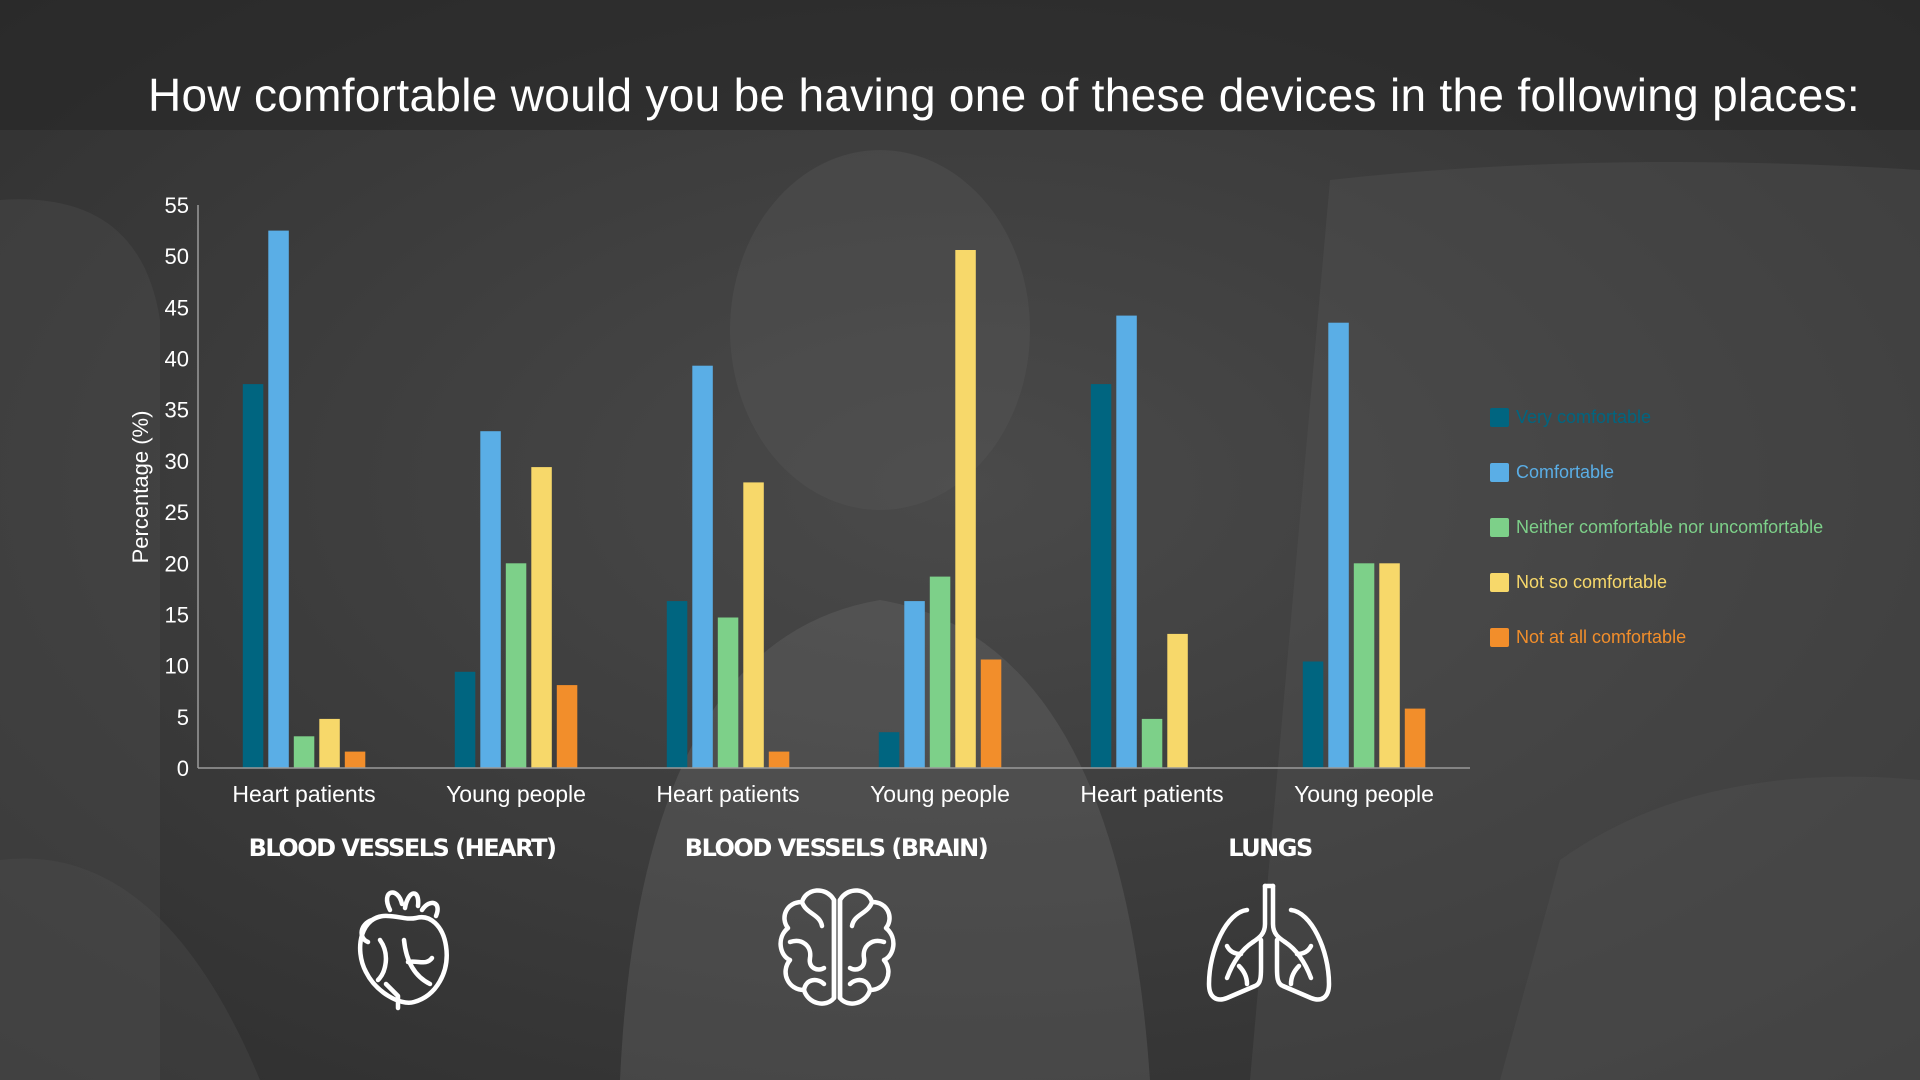 This screenshot has height=1080, width=1920. I want to click on legend-label: Not at all comfortable, so click(1601, 637).